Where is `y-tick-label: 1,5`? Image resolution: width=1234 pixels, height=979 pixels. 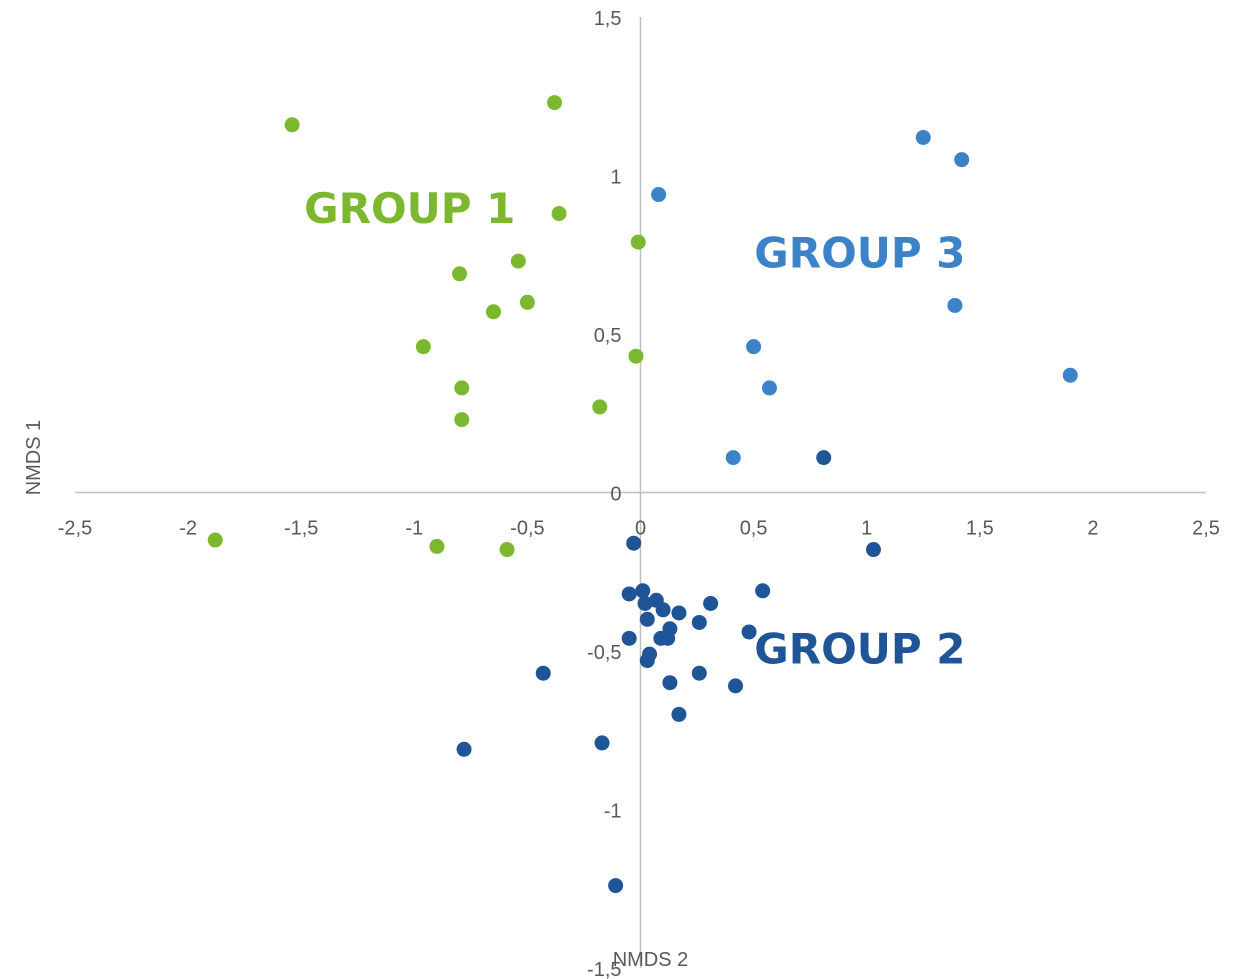
y-tick-label: 1,5 is located at coordinates (608, 19).